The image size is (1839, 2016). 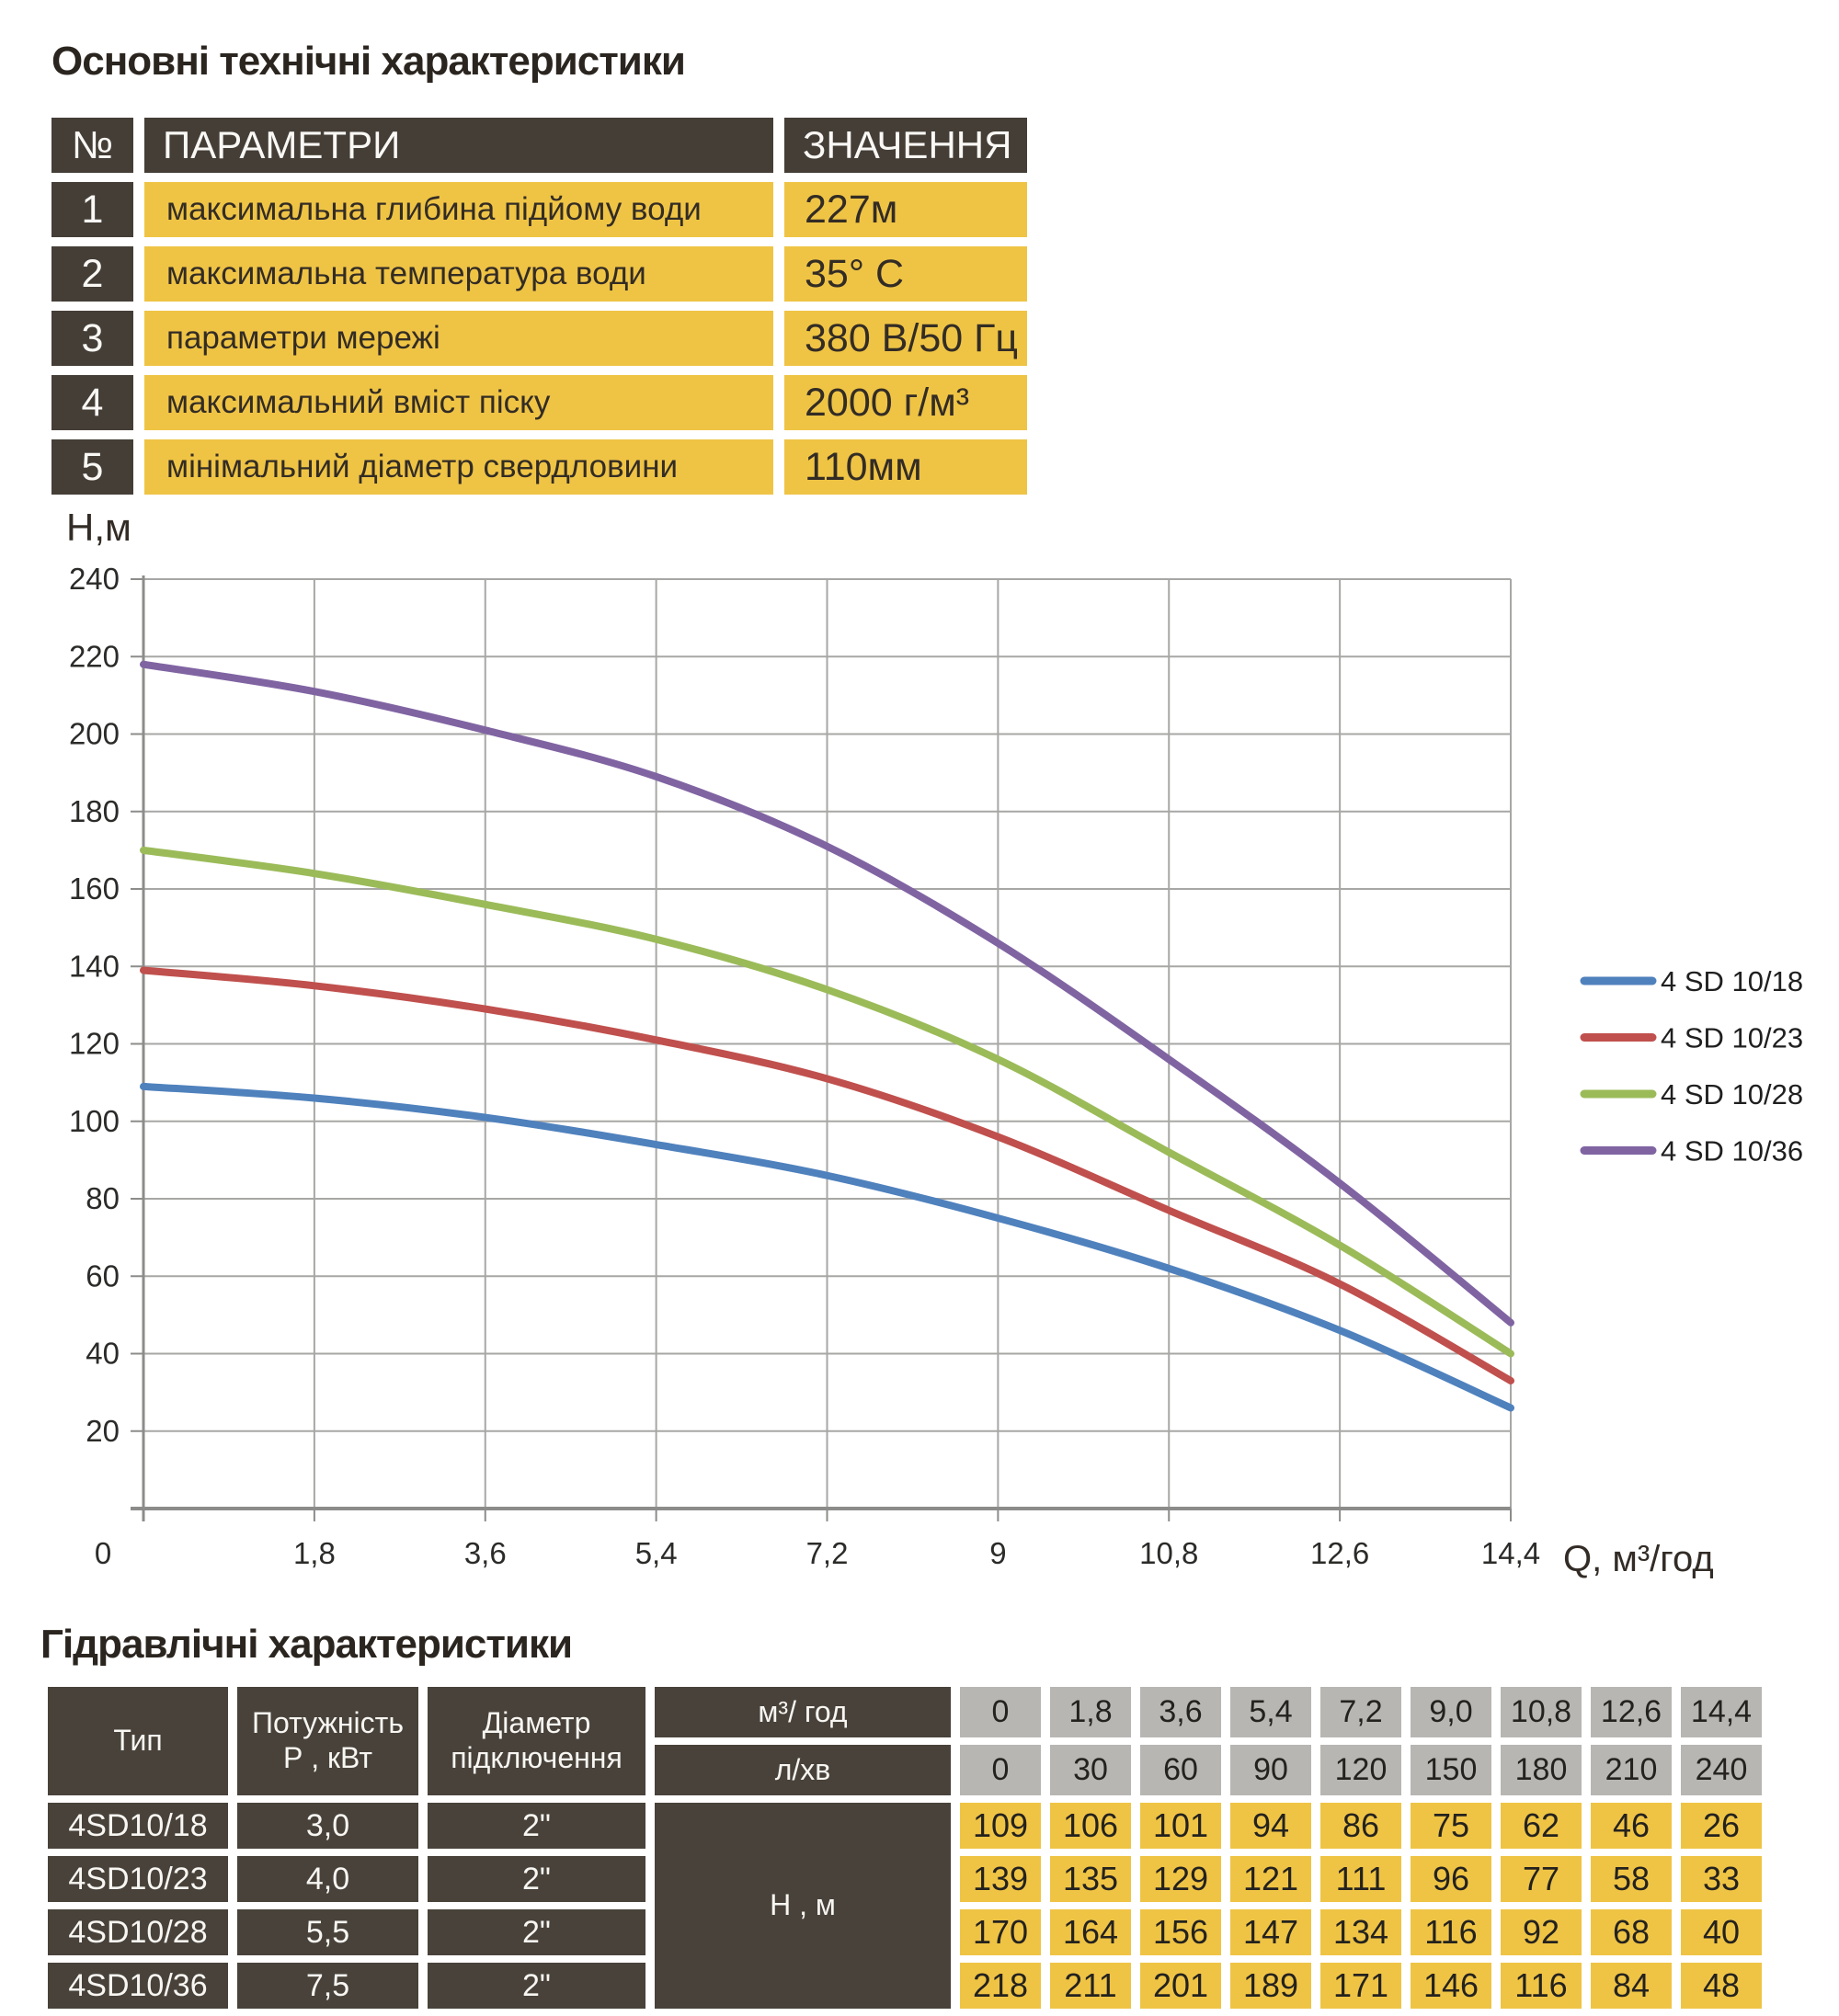 What do you see at coordinates (138, 1741) in the screenshot?
I see `col-header-type: Тип` at bounding box center [138, 1741].